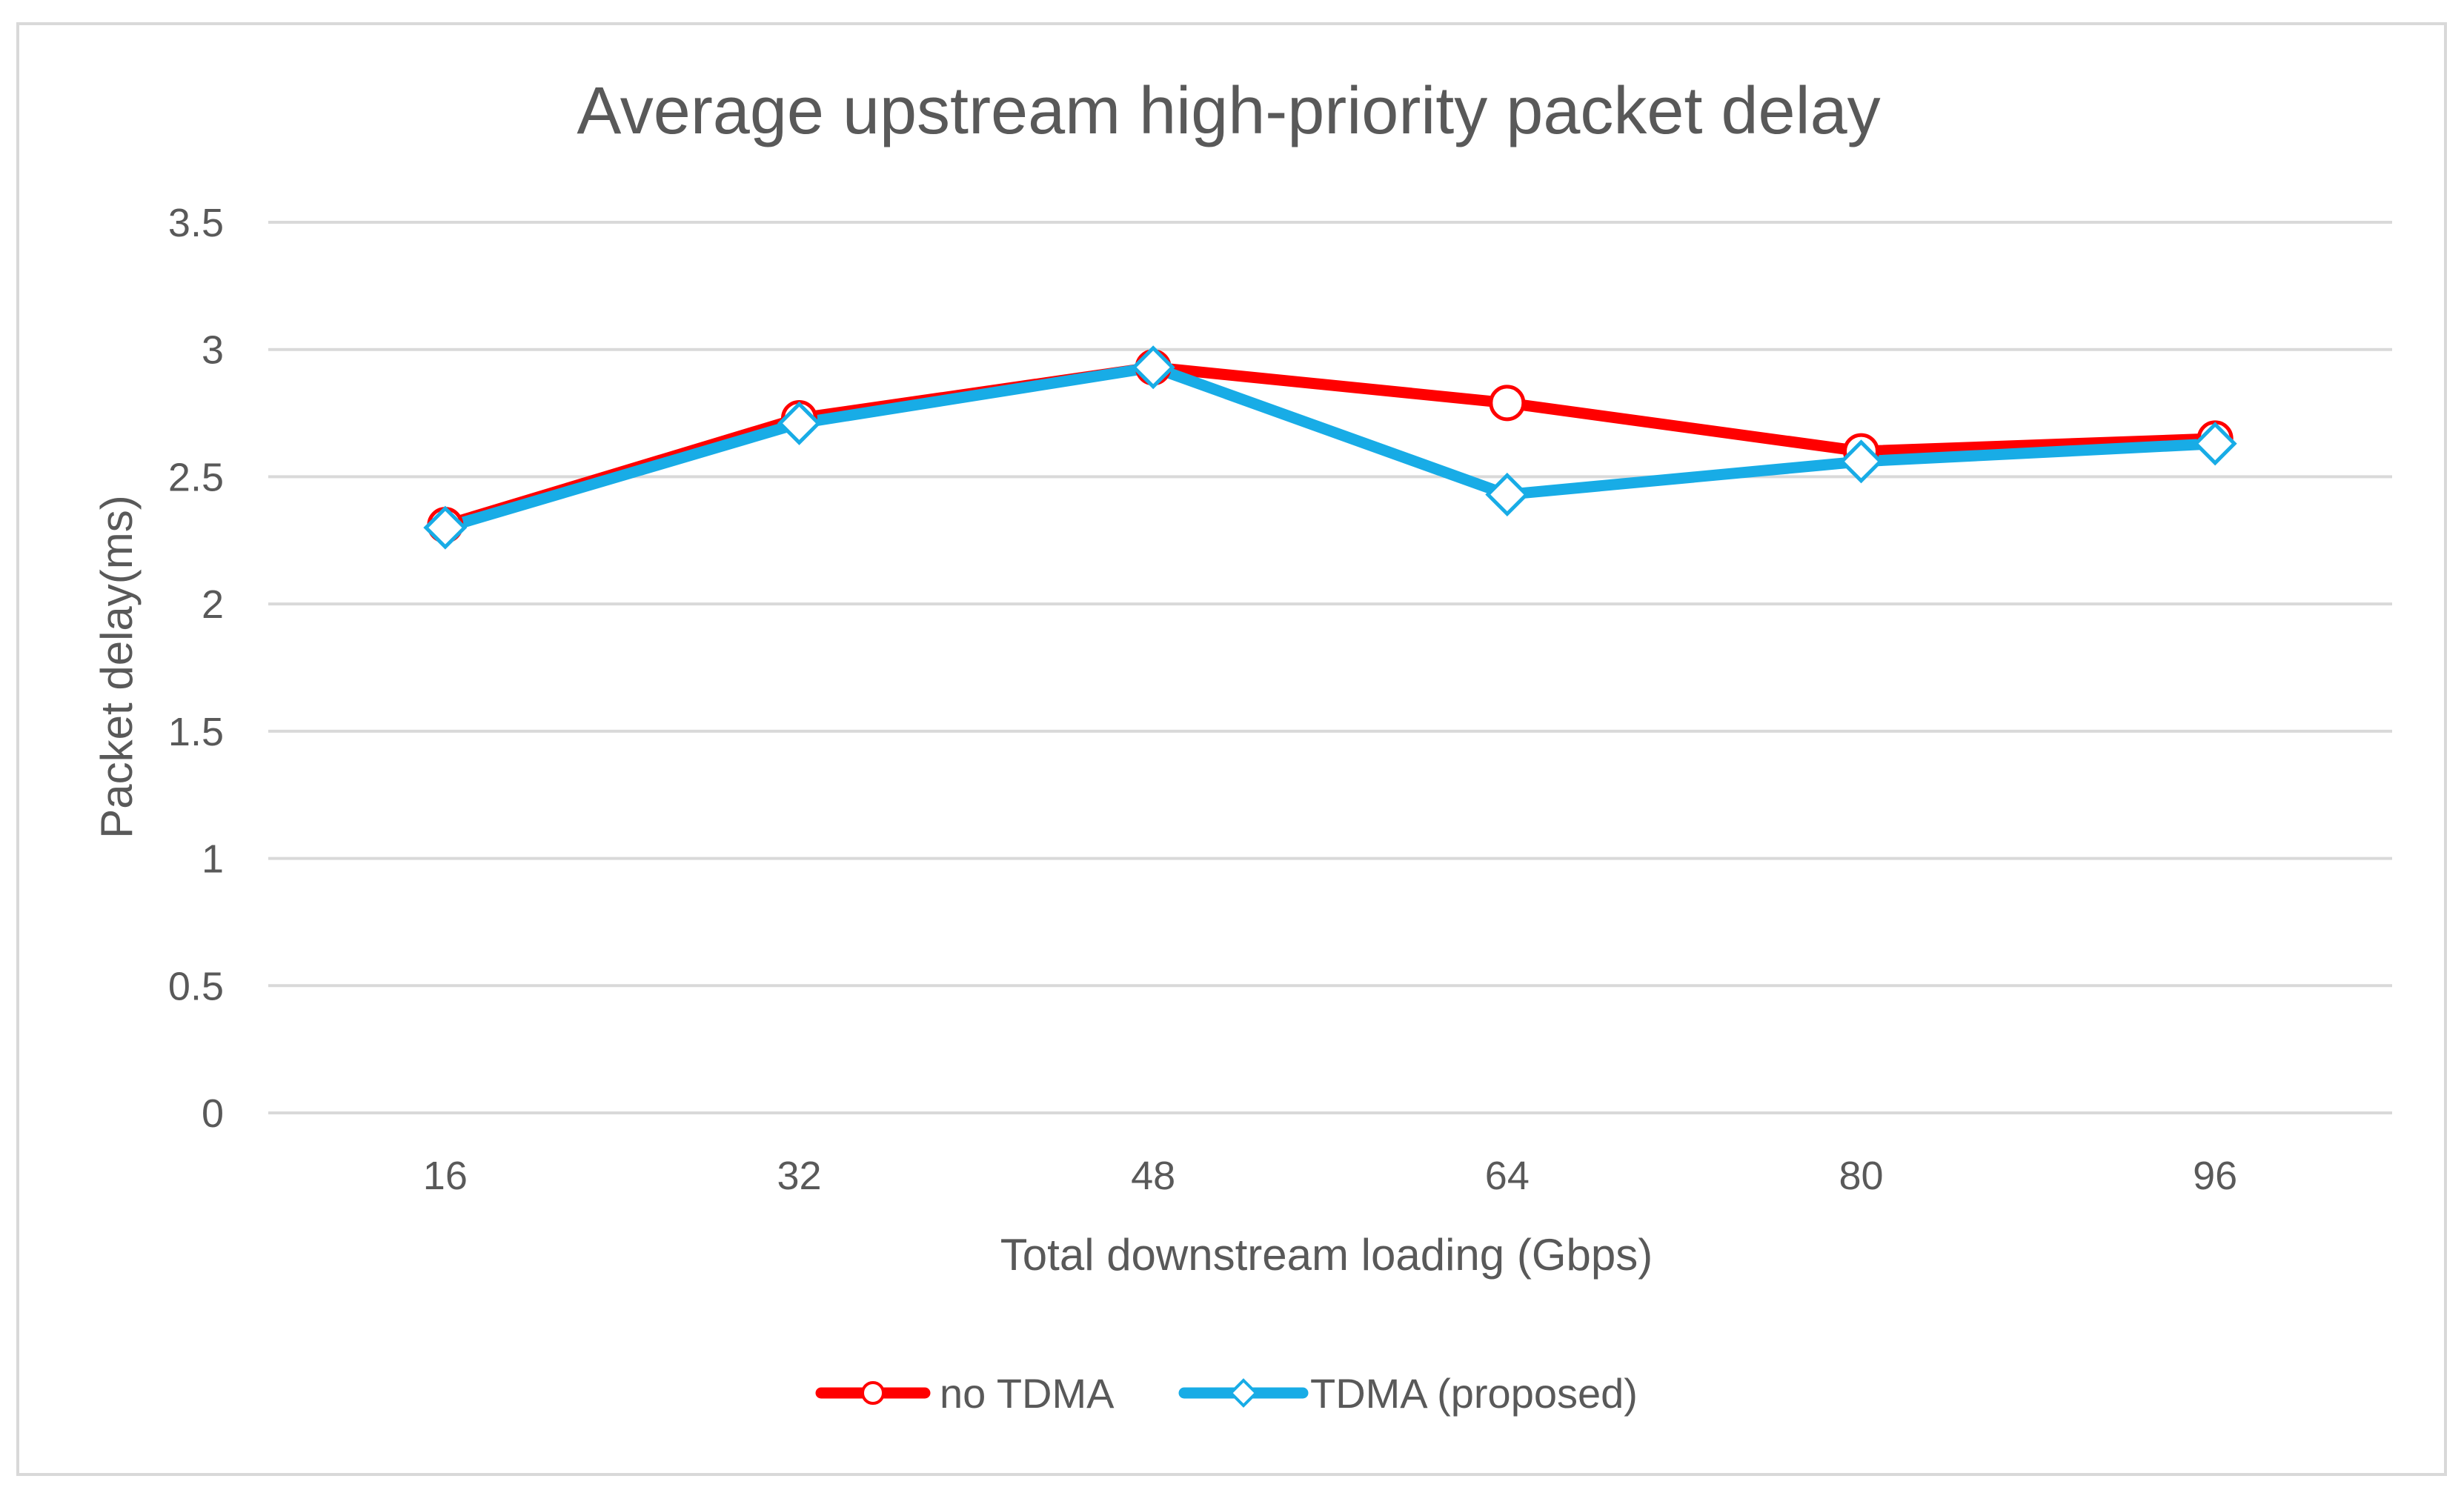 The height and width of the screenshot is (1493, 2464). What do you see at coordinates (445, 1176) in the screenshot?
I see `x-tick-label: 16` at bounding box center [445, 1176].